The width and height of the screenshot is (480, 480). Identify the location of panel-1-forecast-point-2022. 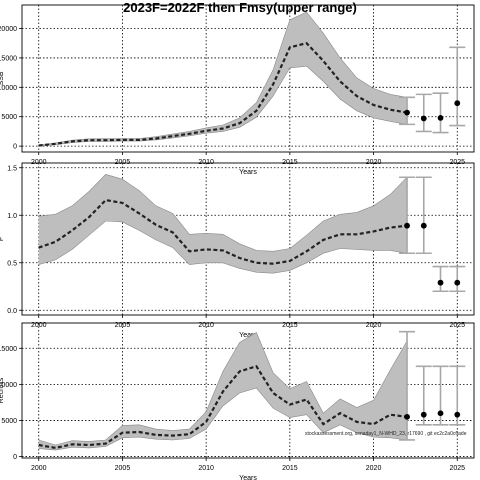
(407, 112).